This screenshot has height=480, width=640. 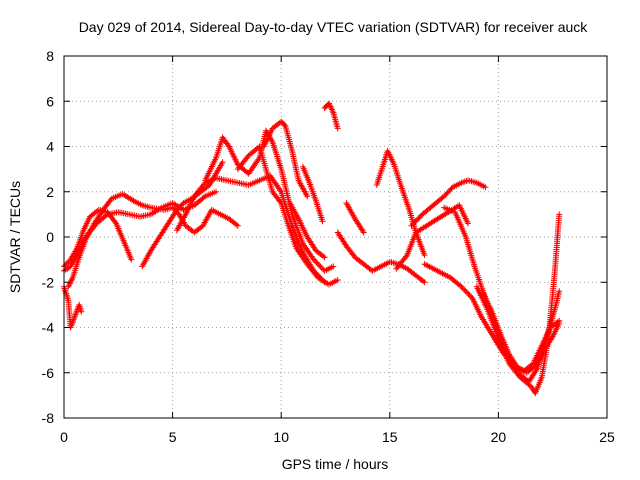 What do you see at coordinates (50, 56) in the screenshot?
I see `y-tick-label: 8` at bounding box center [50, 56].